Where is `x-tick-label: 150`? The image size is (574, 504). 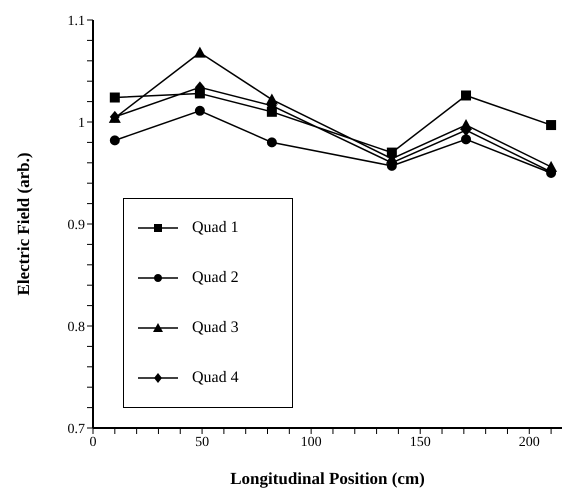 x-tick-label: 150 is located at coordinates (420, 442).